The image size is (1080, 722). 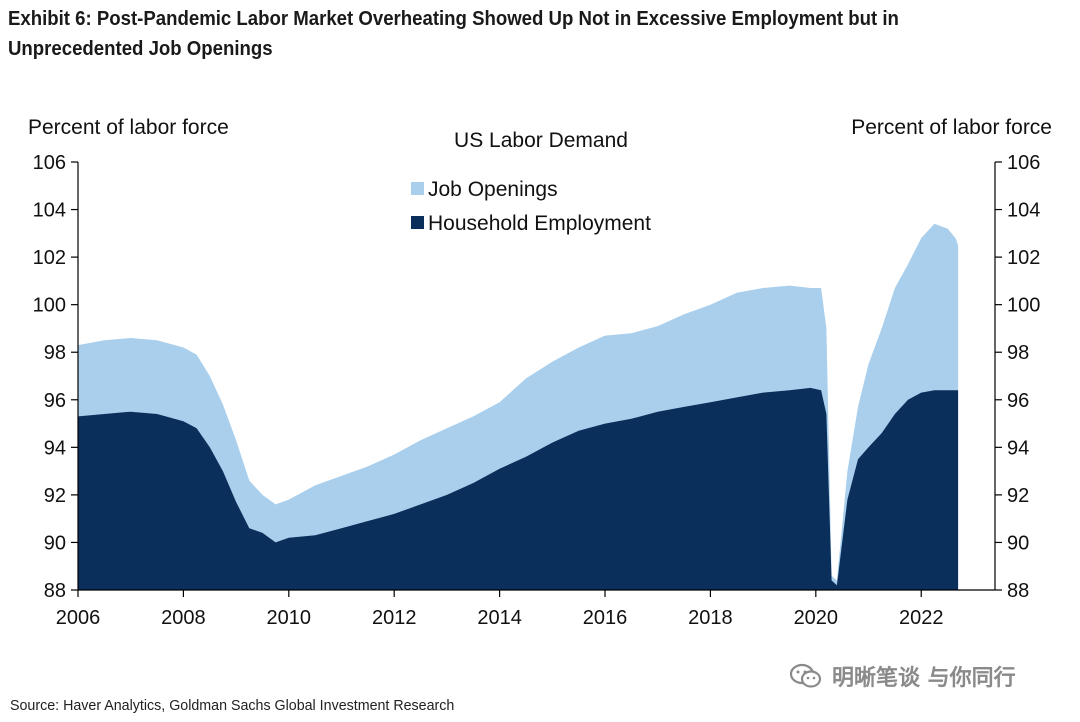 What do you see at coordinates (49, 163) in the screenshot?
I see `left-y-tick-label: 106` at bounding box center [49, 163].